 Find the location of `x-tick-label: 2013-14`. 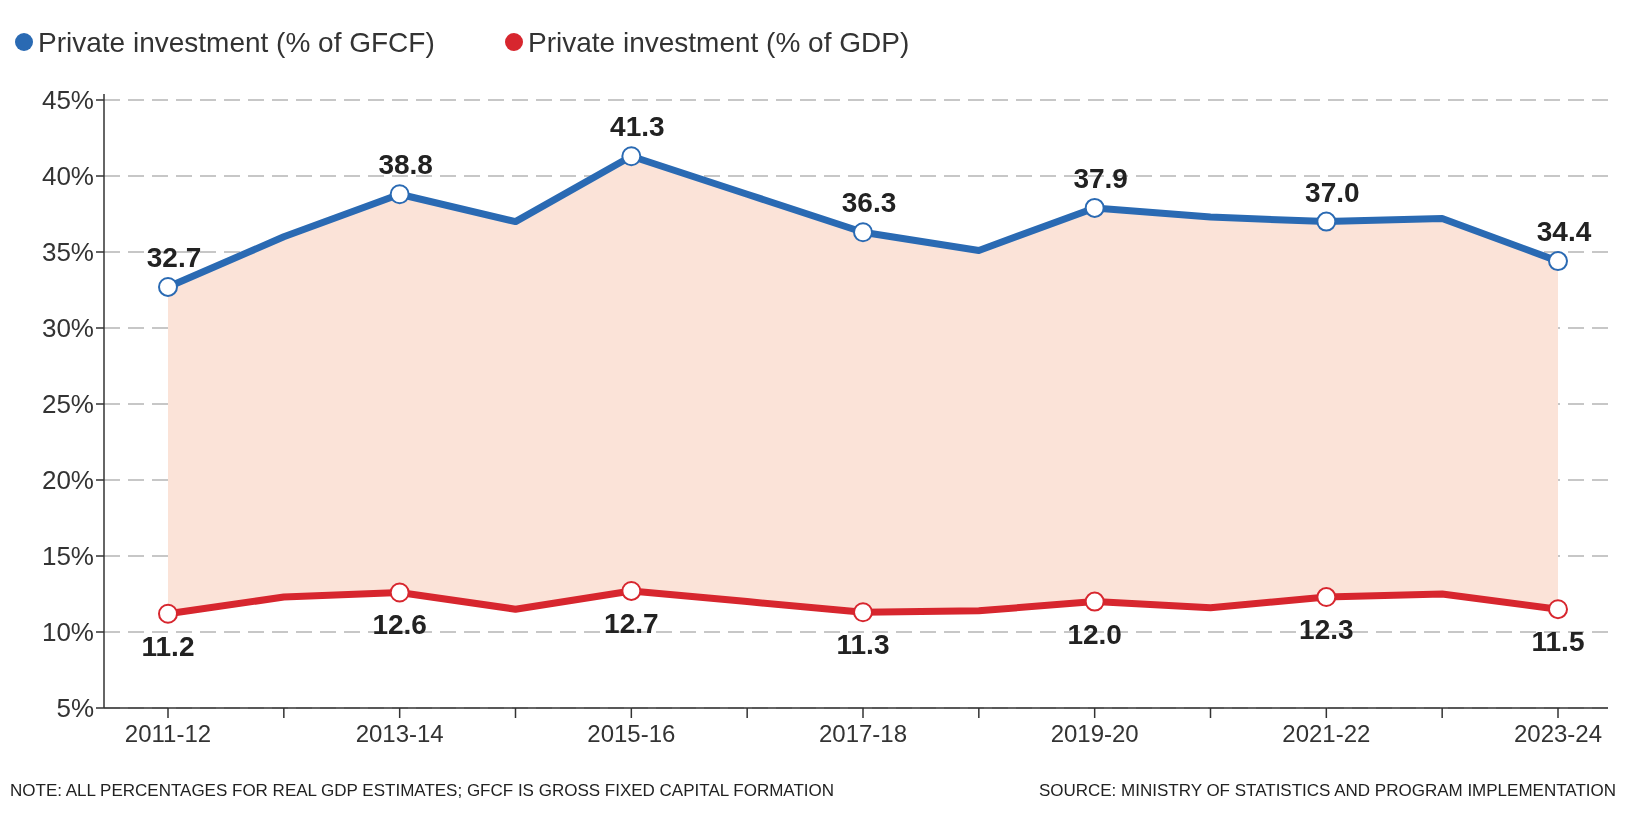

x-tick-label: 2013-14 is located at coordinates (399, 733).